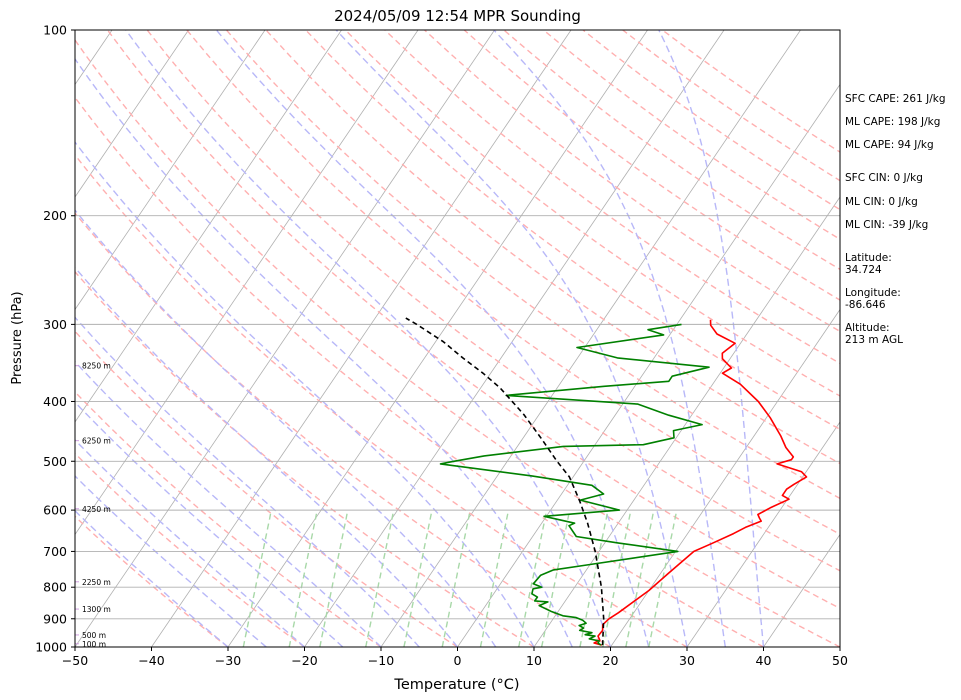 The image size is (961, 700). I want to click on height-label: 8250 m, so click(96, 366).